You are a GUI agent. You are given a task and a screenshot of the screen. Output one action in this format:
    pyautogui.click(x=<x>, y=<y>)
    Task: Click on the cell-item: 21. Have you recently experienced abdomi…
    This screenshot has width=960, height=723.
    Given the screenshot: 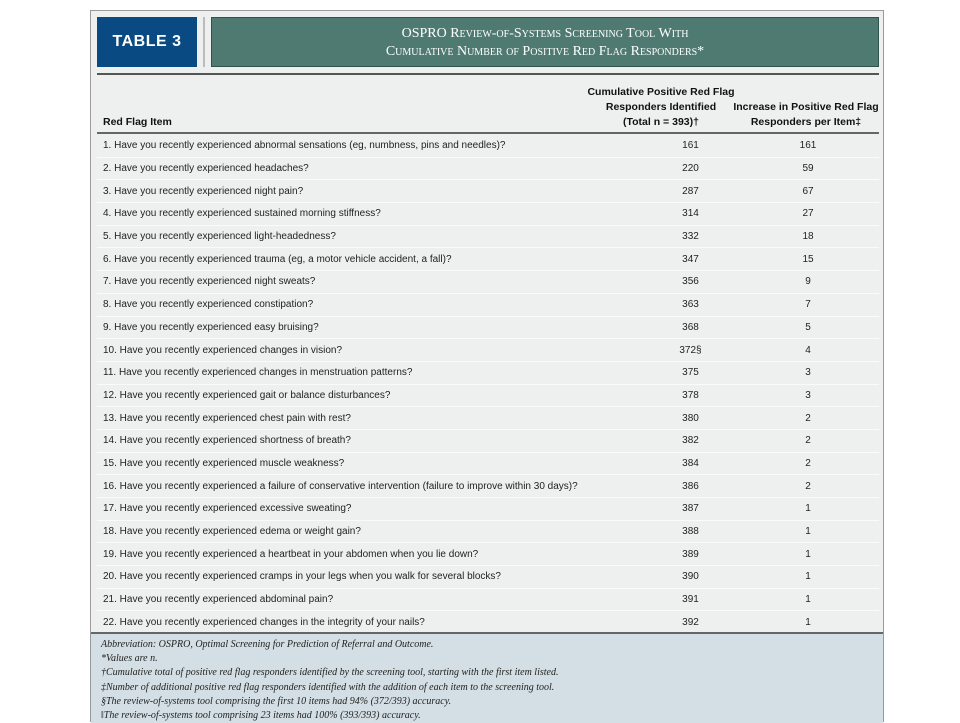 What is the action you would take?
    pyautogui.click(x=218, y=600)
    